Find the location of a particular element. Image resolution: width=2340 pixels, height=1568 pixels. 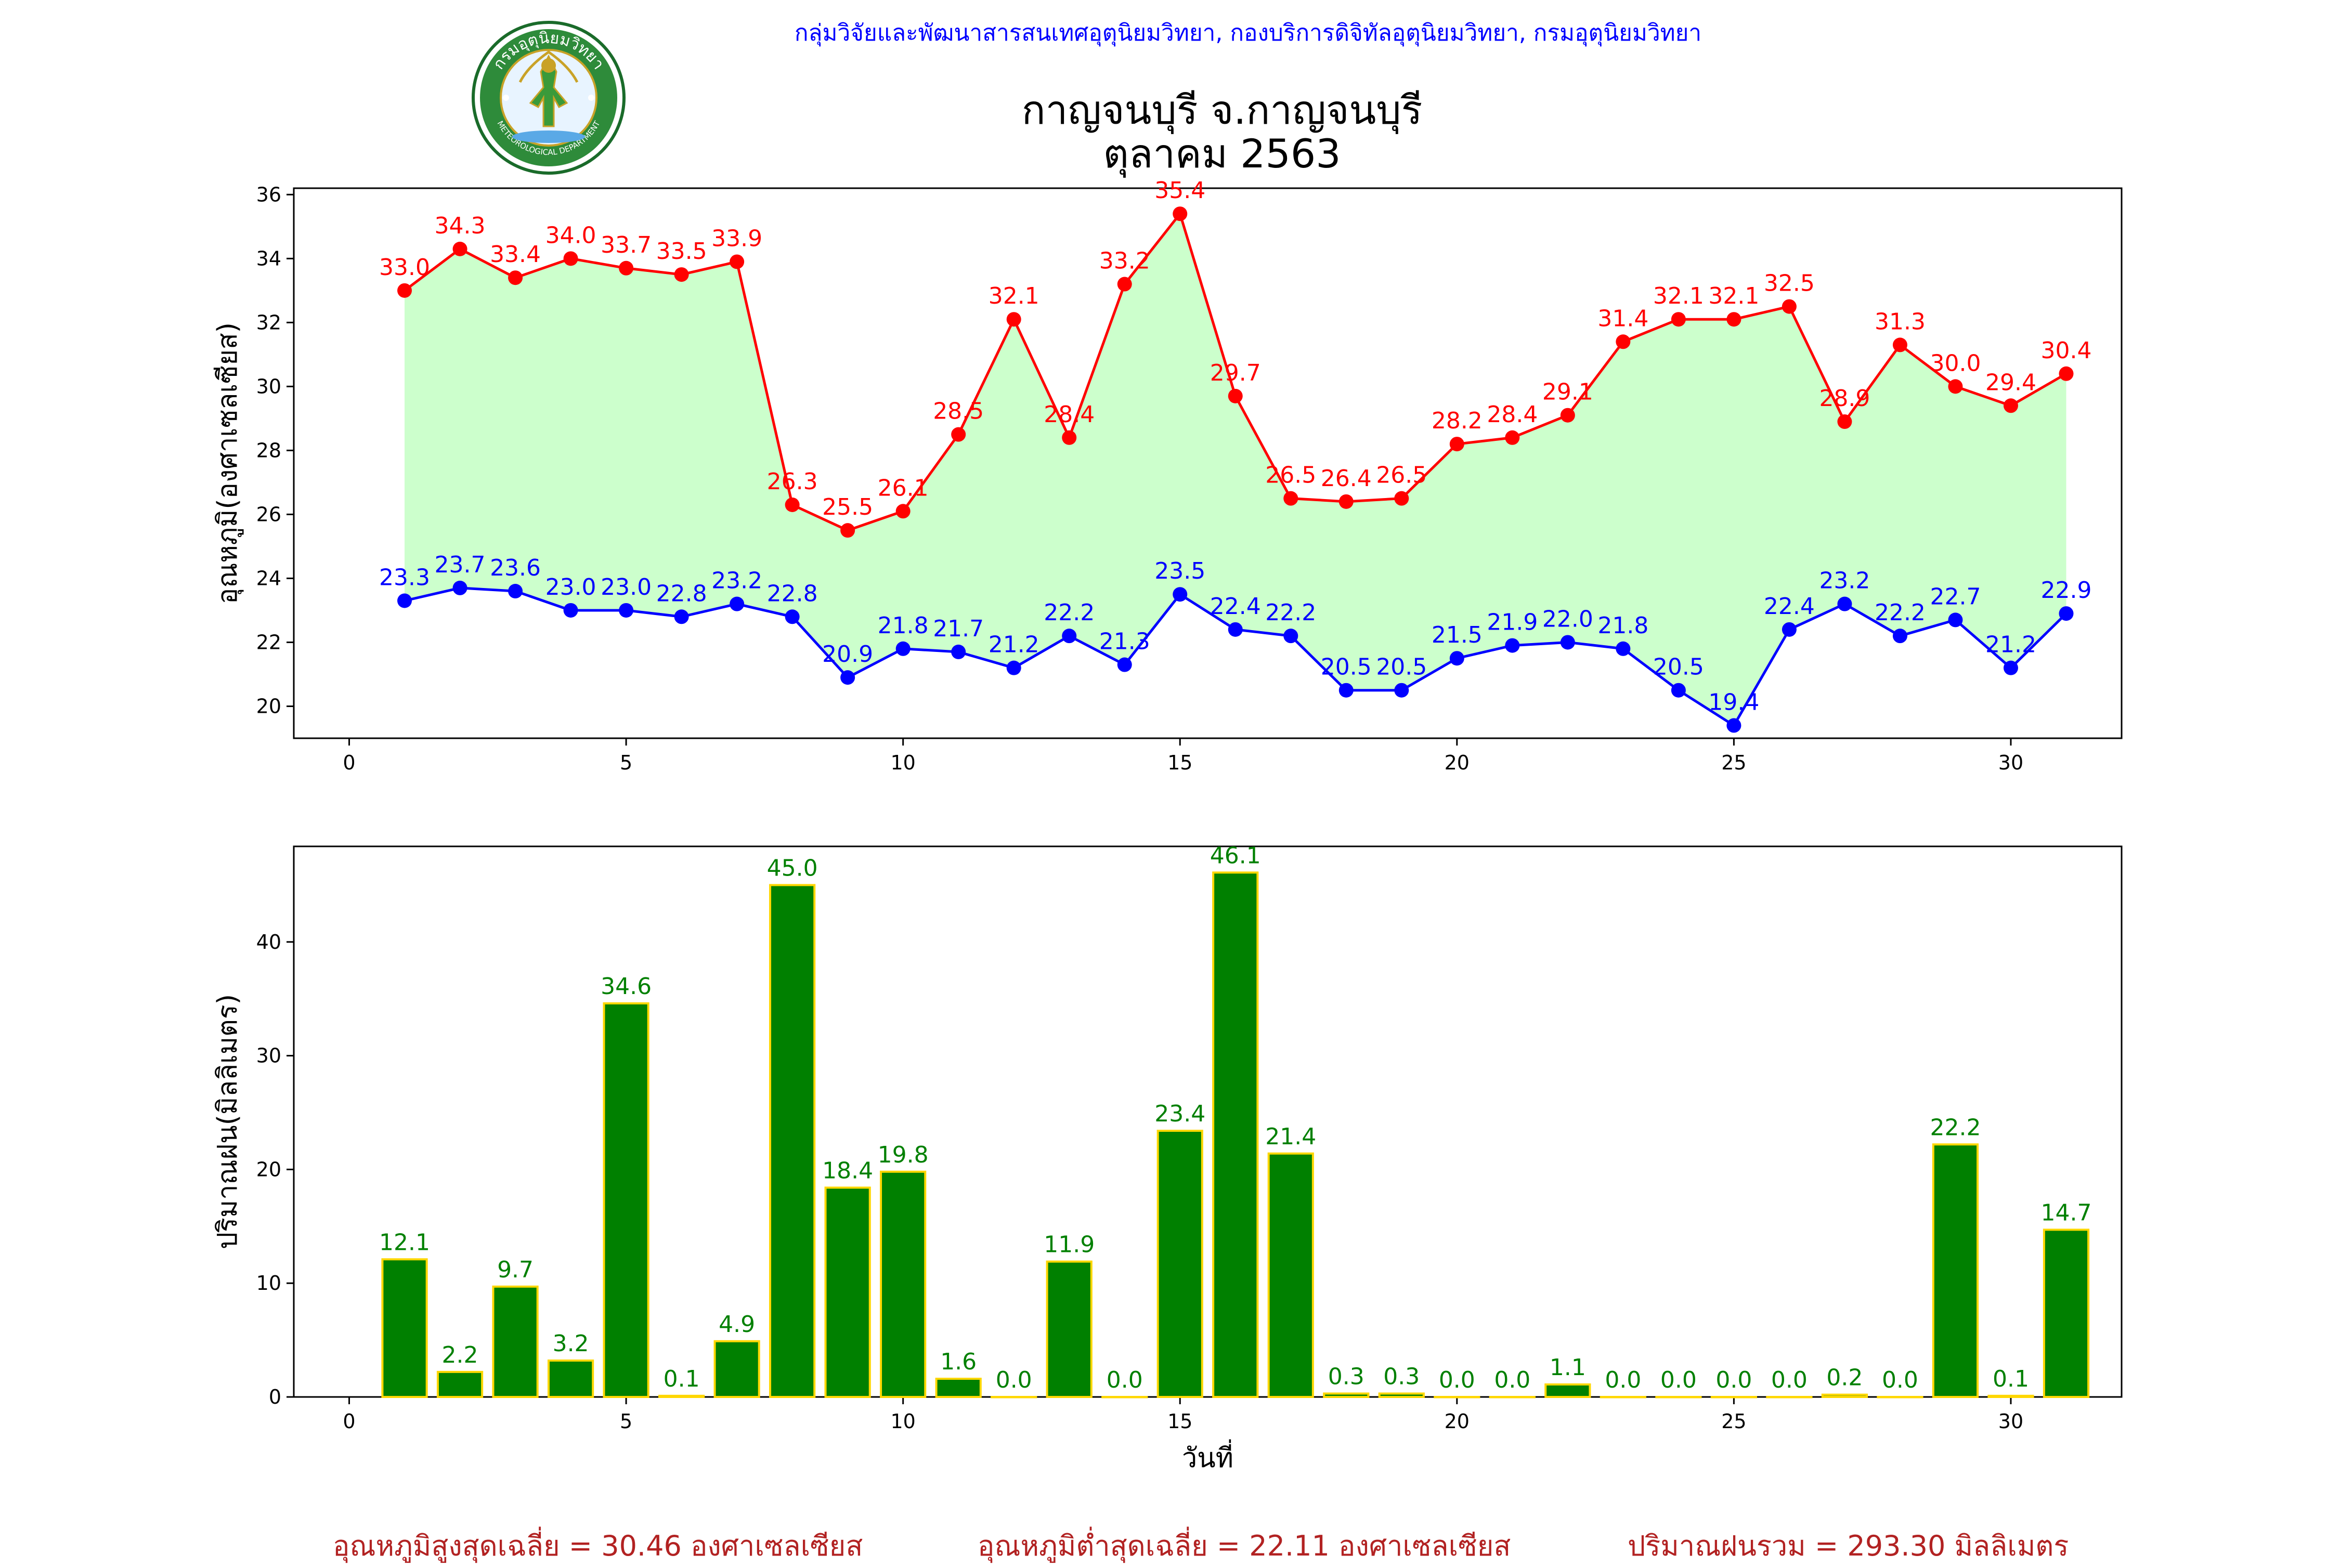

temp-y-tick-label: 26 is located at coordinates (268, 514).